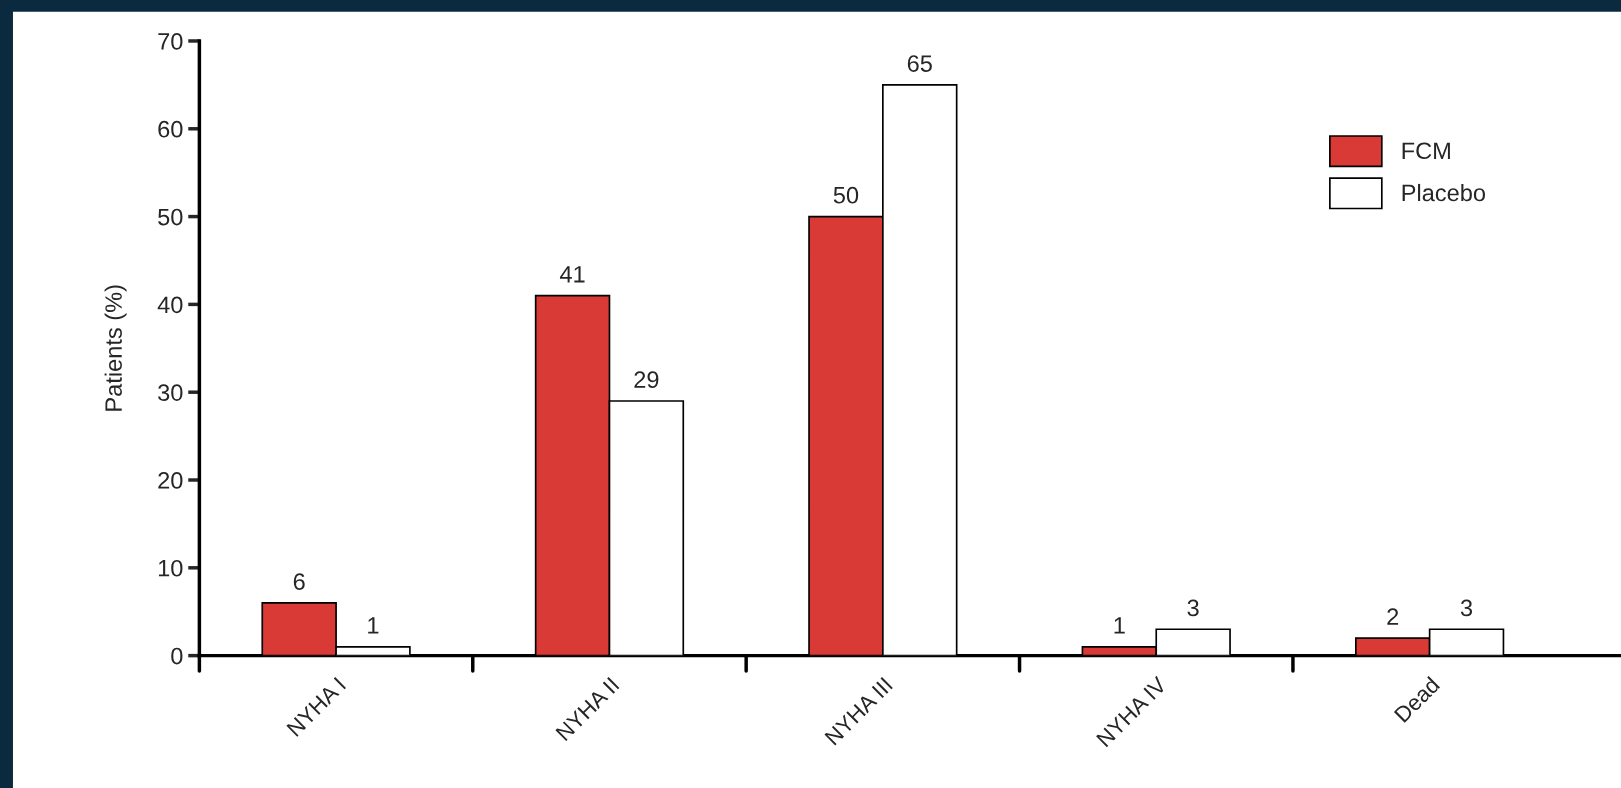 Image resolution: width=1621 pixels, height=788 pixels. Describe the element at coordinates (646, 379) in the screenshot. I see `data-label: 29` at that location.